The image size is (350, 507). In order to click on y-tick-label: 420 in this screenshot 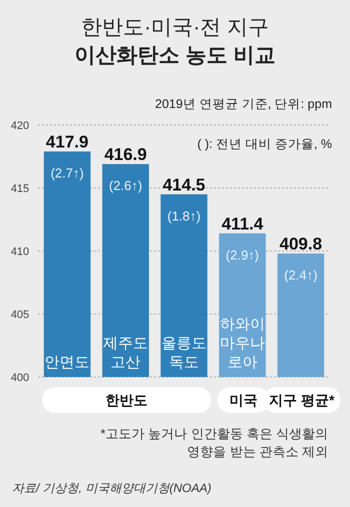, I will do `click(20, 126)`.